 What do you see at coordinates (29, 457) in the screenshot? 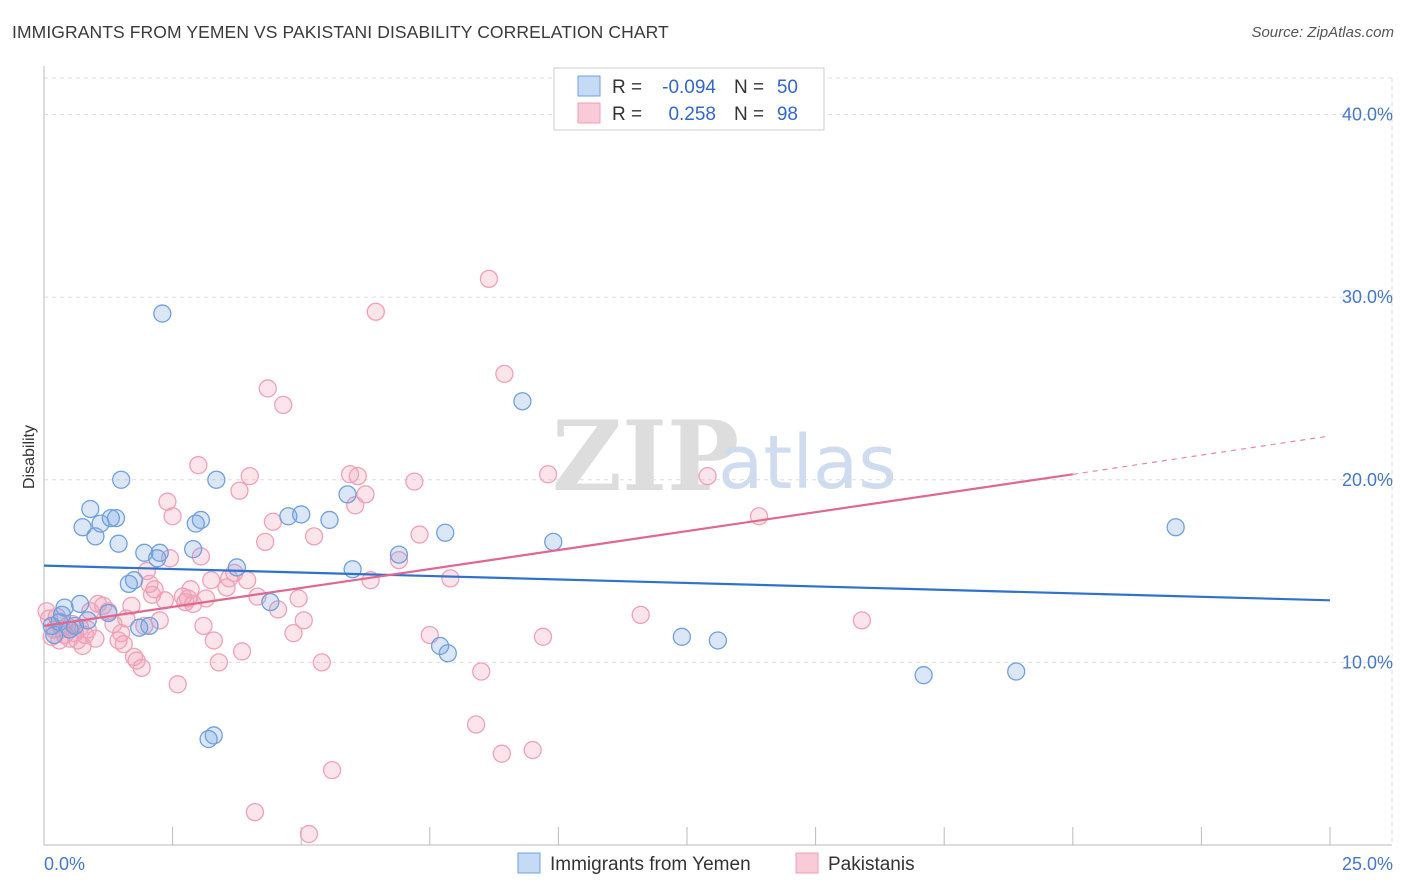
I see `y-axis-title: Disability` at bounding box center [29, 457].